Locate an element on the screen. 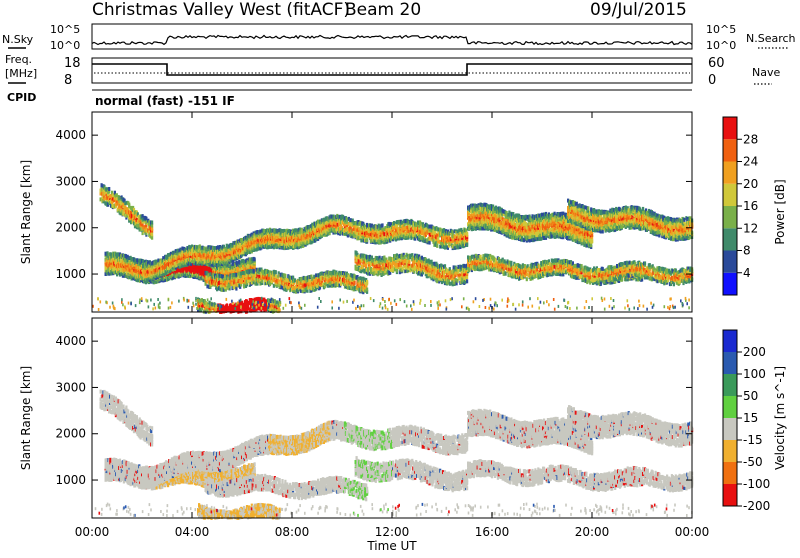  noise-tick-low-left: 10^0 is located at coordinates (65, 45).